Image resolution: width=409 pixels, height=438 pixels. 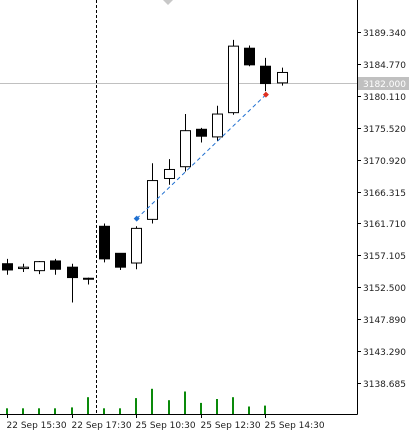 What do you see at coordinates (384, 225) in the screenshot?
I see `y-tick-label: 3161.710` at bounding box center [384, 225].